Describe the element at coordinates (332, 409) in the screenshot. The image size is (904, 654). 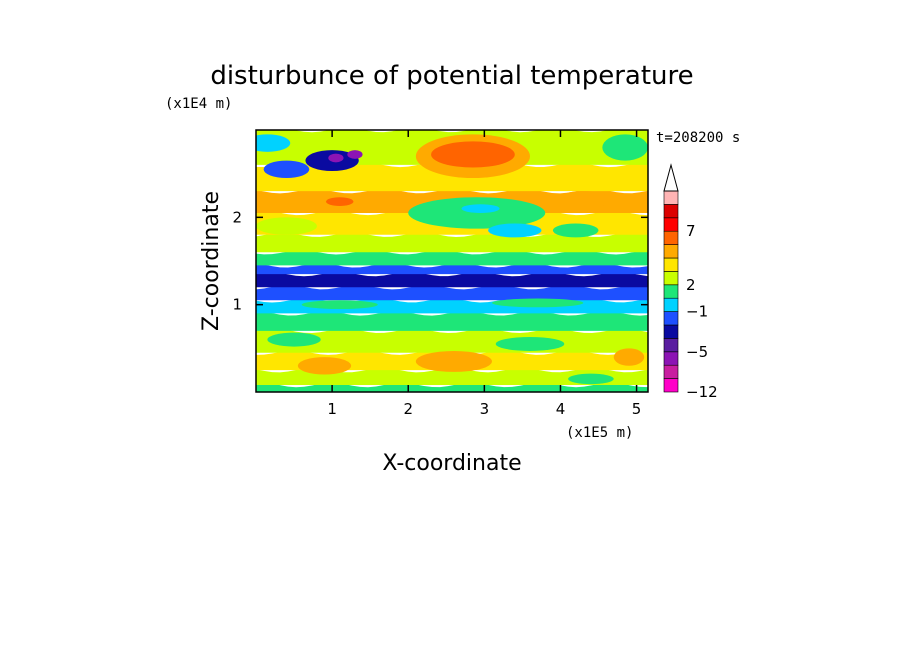
I see `x-tick-label: 1` at that location.